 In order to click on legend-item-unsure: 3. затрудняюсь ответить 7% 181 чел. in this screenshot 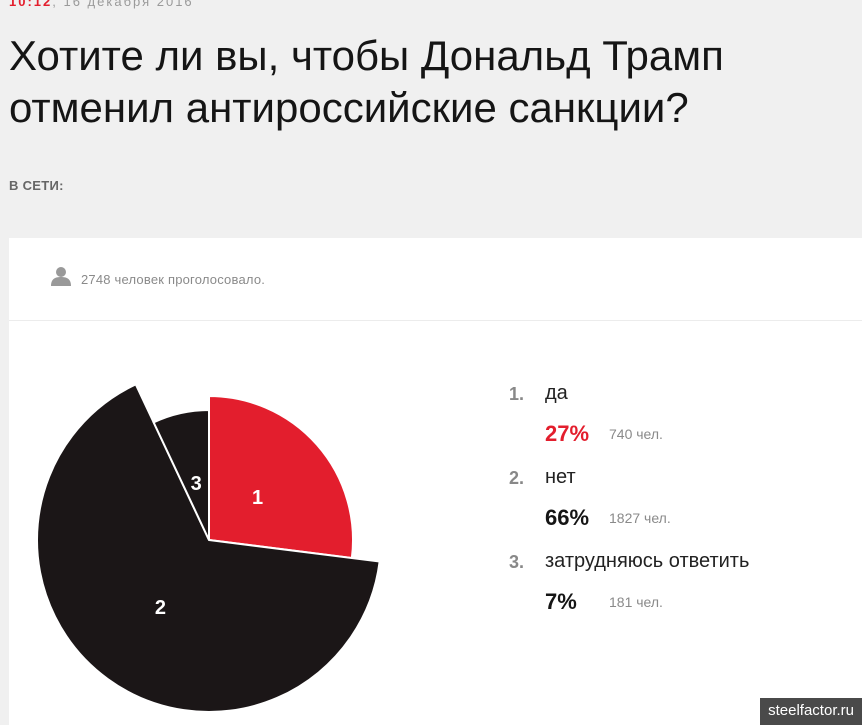, I will do `click(679, 588)`.